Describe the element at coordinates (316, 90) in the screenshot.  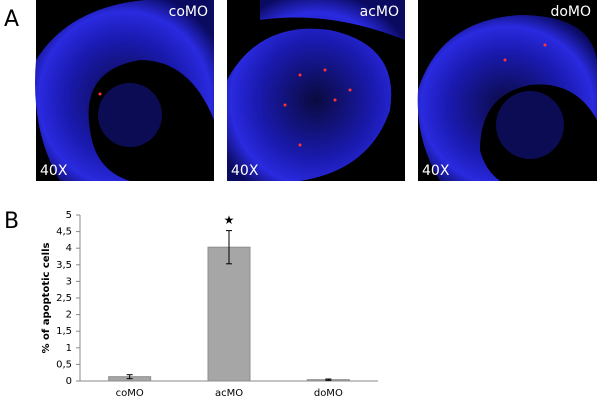
I see `micrograph: acMO 40X` at that location.